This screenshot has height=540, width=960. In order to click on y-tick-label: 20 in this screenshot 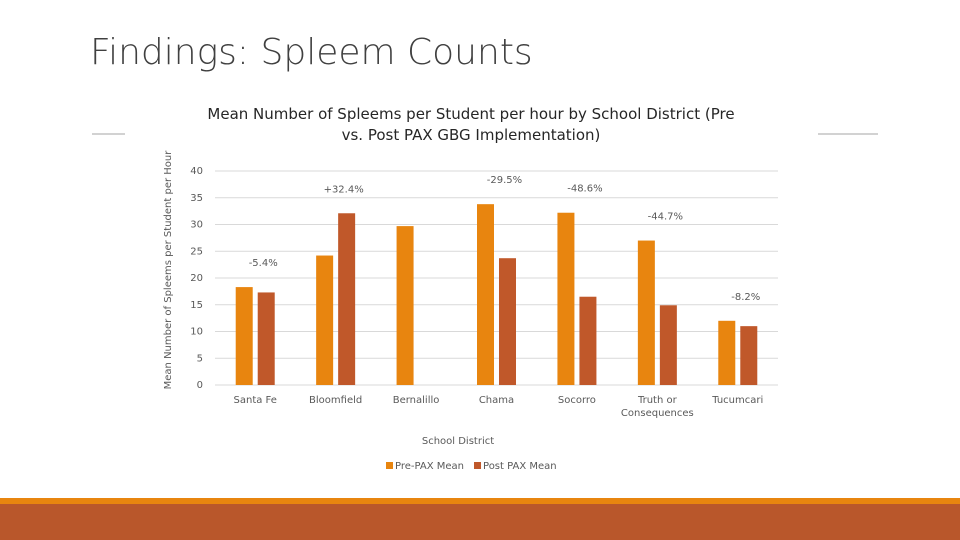, I will do `click(196, 278)`.